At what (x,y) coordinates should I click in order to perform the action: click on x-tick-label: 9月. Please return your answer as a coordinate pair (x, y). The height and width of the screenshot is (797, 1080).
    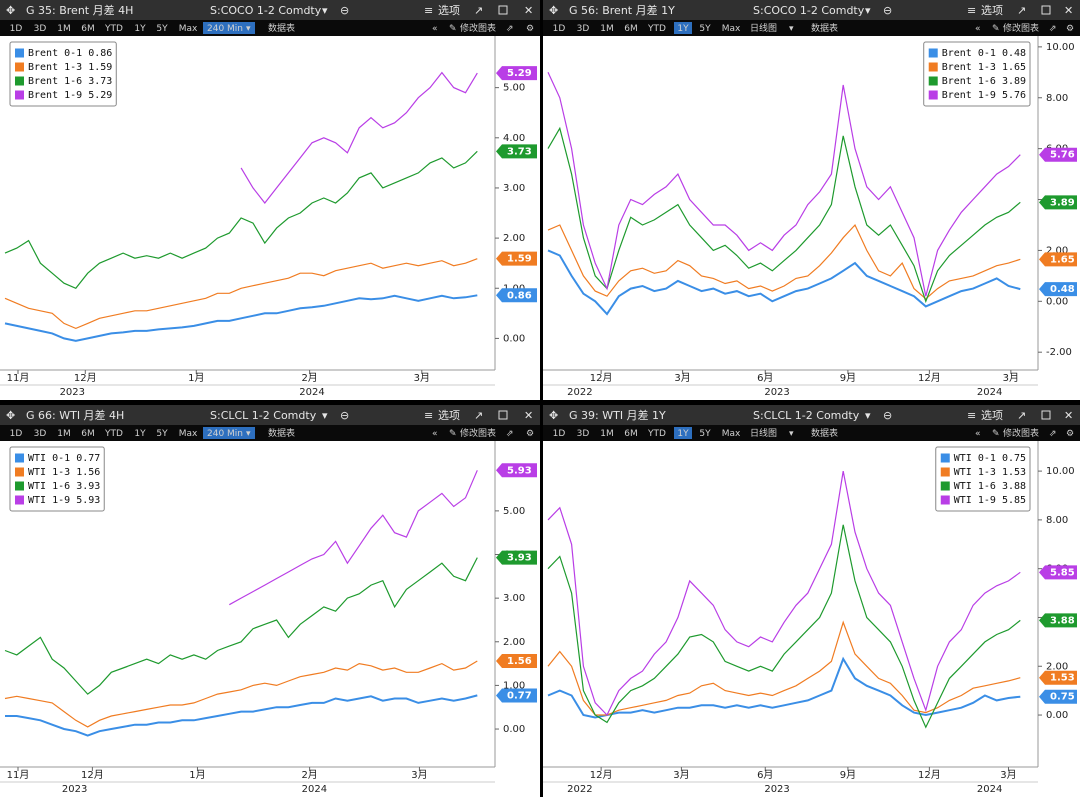
    Looking at the image, I should click on (848, 378).